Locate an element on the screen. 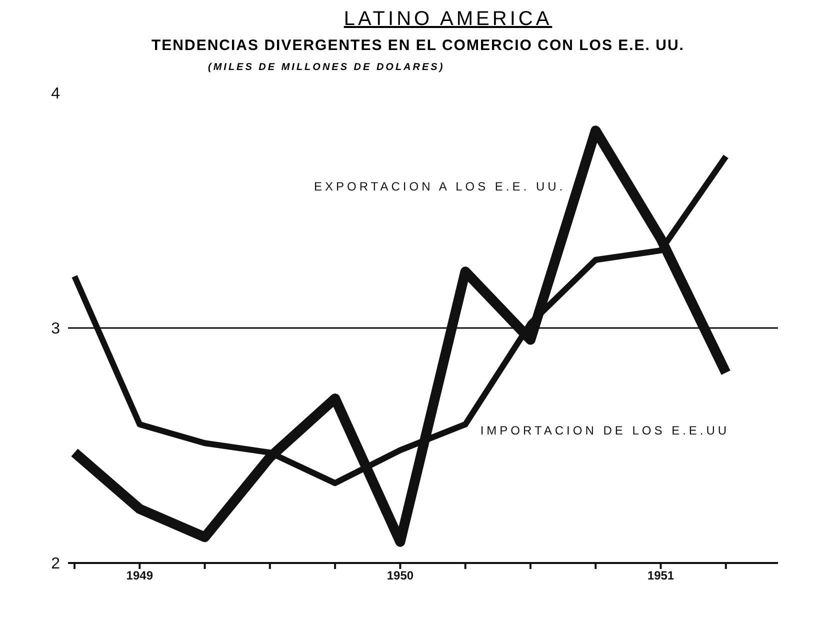  text: (MILES DE MILLONES DE DOLARES) is located at coordinates (327, 67).